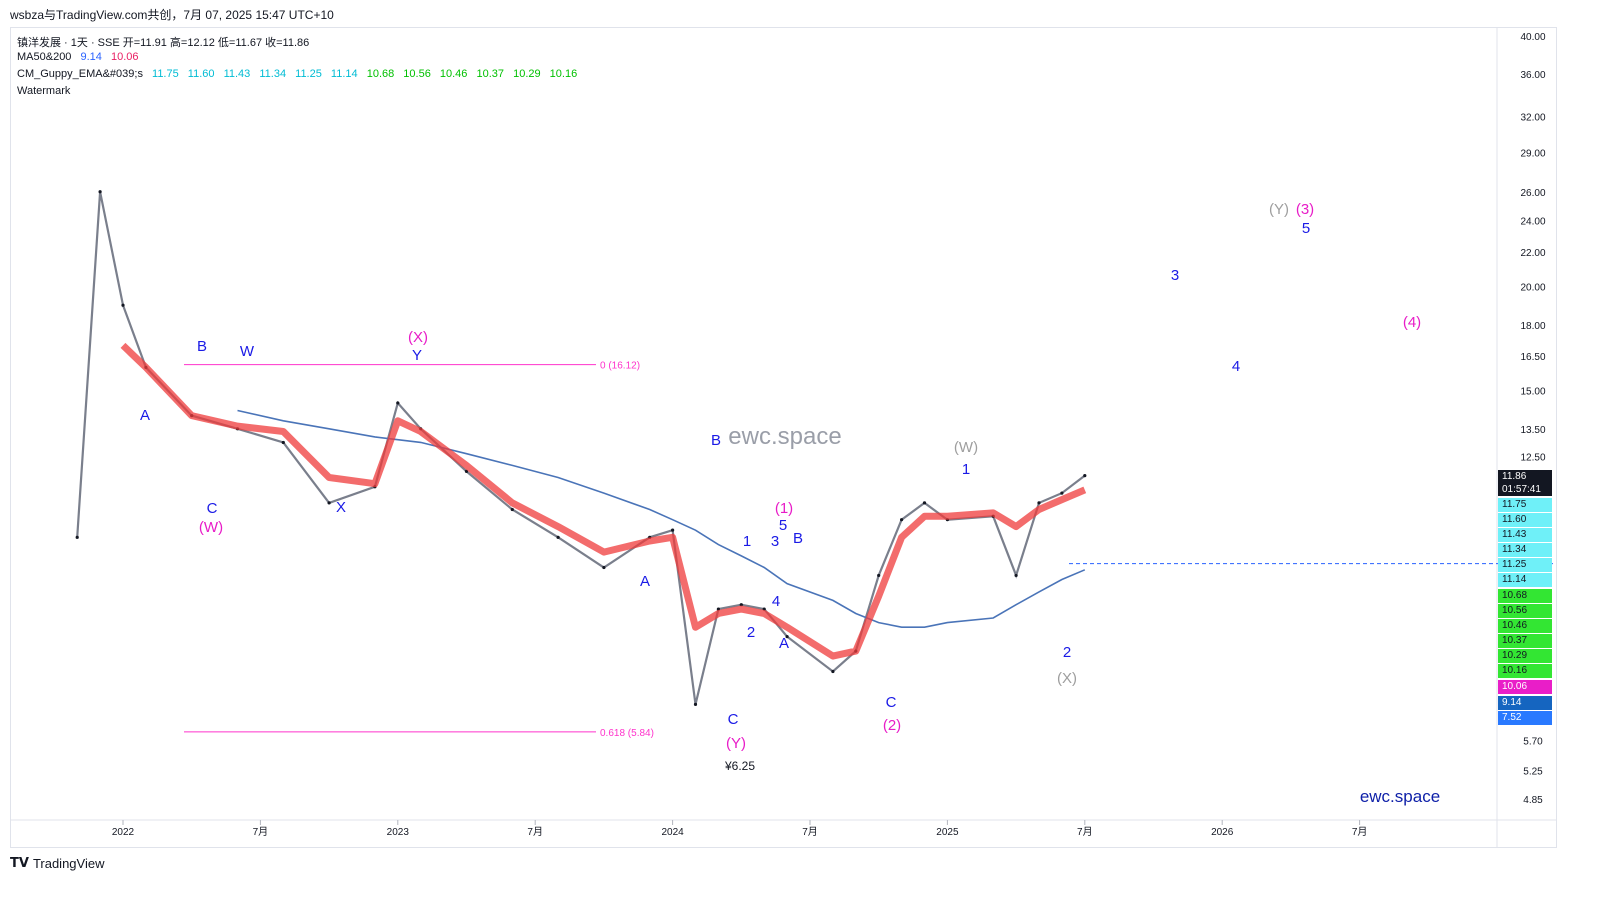 The height and width of the screenshot is (901, 1603). I want to click on wave-label-magenta: (W), so click(211, 527).